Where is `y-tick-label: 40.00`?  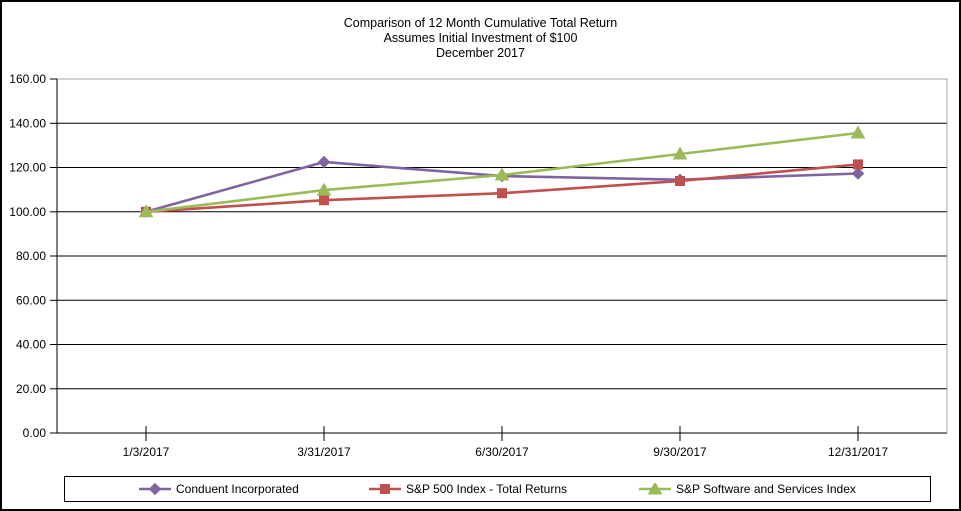 y-tick-label: 40.00 is located at coordinates (31, 345).